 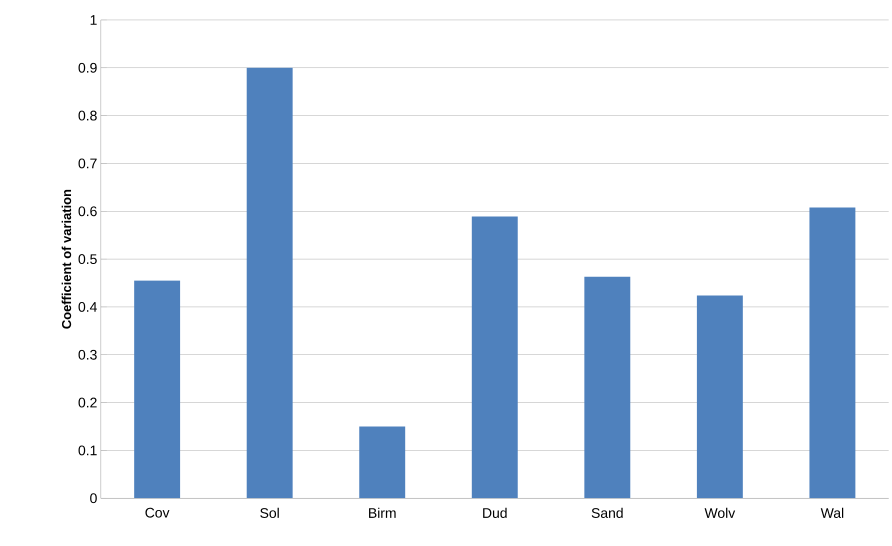 What do you see at coordinates (382, 513) in the screenshot?
I see `x-tick-label: Birm` at bounding box center [382, 513].